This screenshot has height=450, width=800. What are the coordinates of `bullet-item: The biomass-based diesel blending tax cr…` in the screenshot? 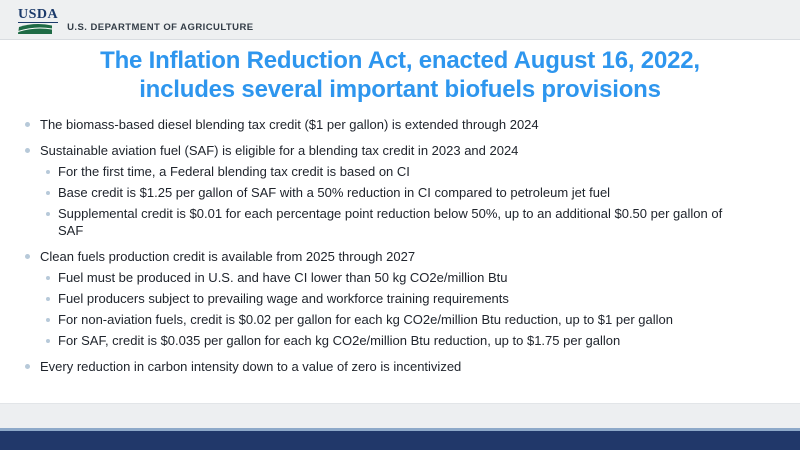 It's located at (385, 124).